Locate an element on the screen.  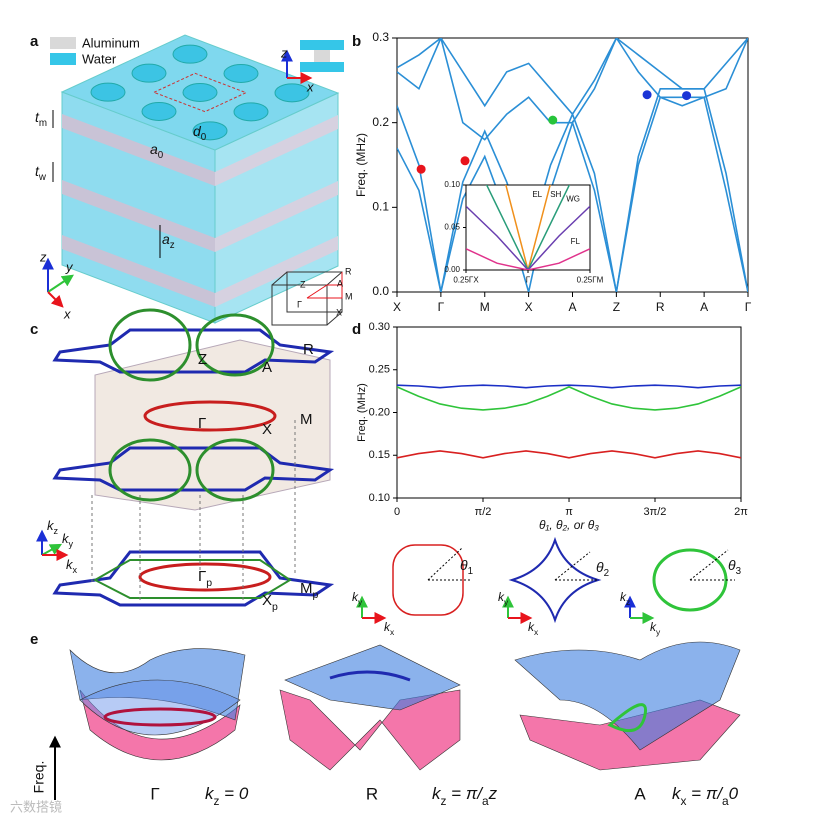
y-tick-label: 0.25 is located at coordinates (379, 370).